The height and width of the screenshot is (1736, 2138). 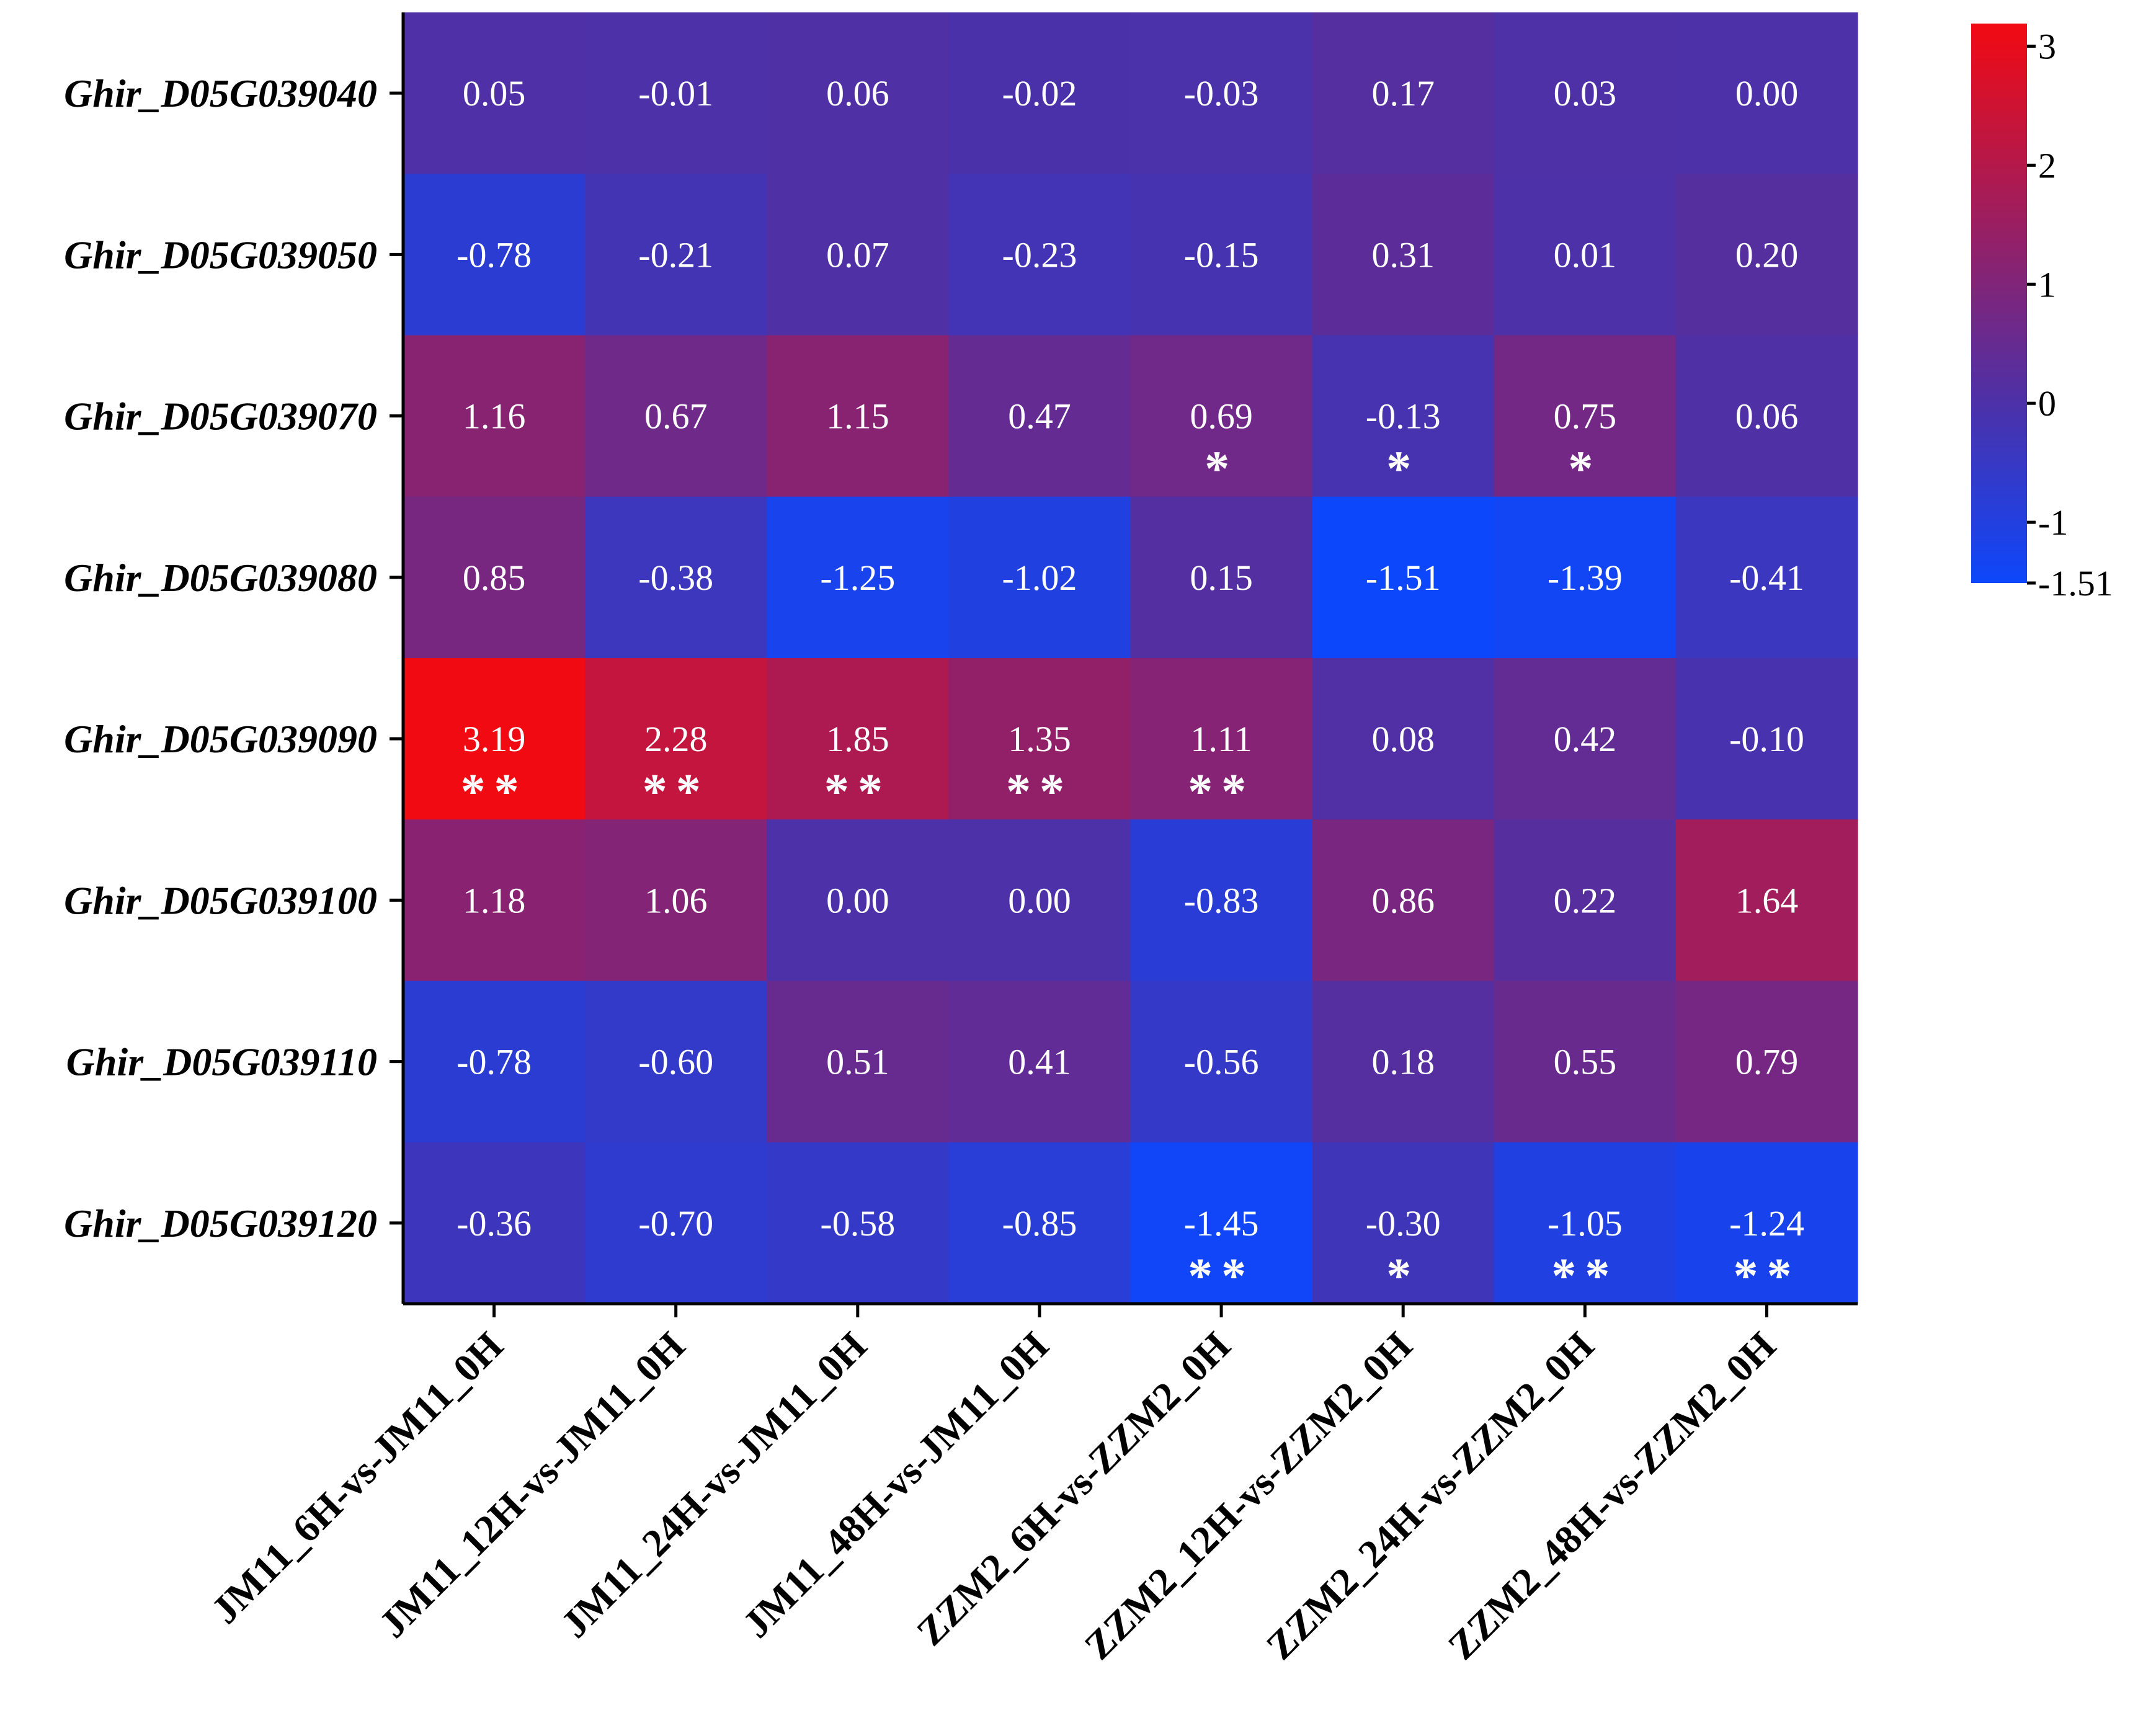 What do you see at coordinates (2047, 165) in the screenshot?
I see `legend-tick-label: 2` at bounding box center [2047, 165].